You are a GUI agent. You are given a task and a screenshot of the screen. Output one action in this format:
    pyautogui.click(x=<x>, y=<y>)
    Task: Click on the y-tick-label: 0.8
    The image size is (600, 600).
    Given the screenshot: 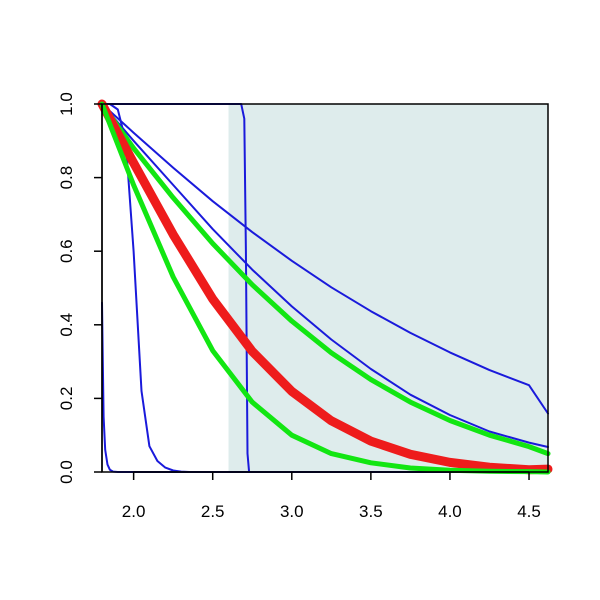 What is the action you would take?
    pyautogui.click(x=66, y=178)
    